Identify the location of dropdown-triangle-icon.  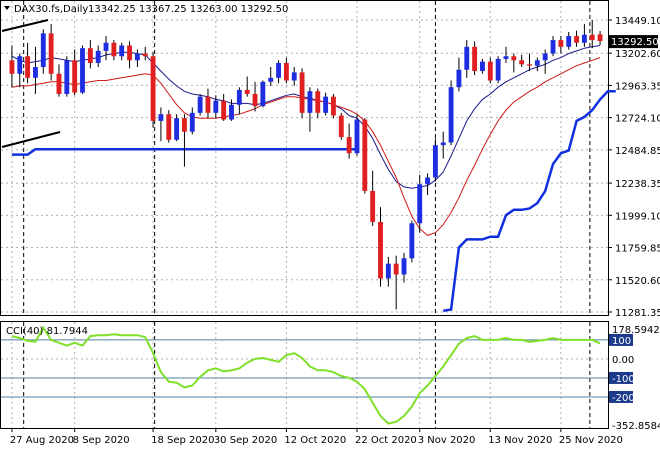
(7, 8).